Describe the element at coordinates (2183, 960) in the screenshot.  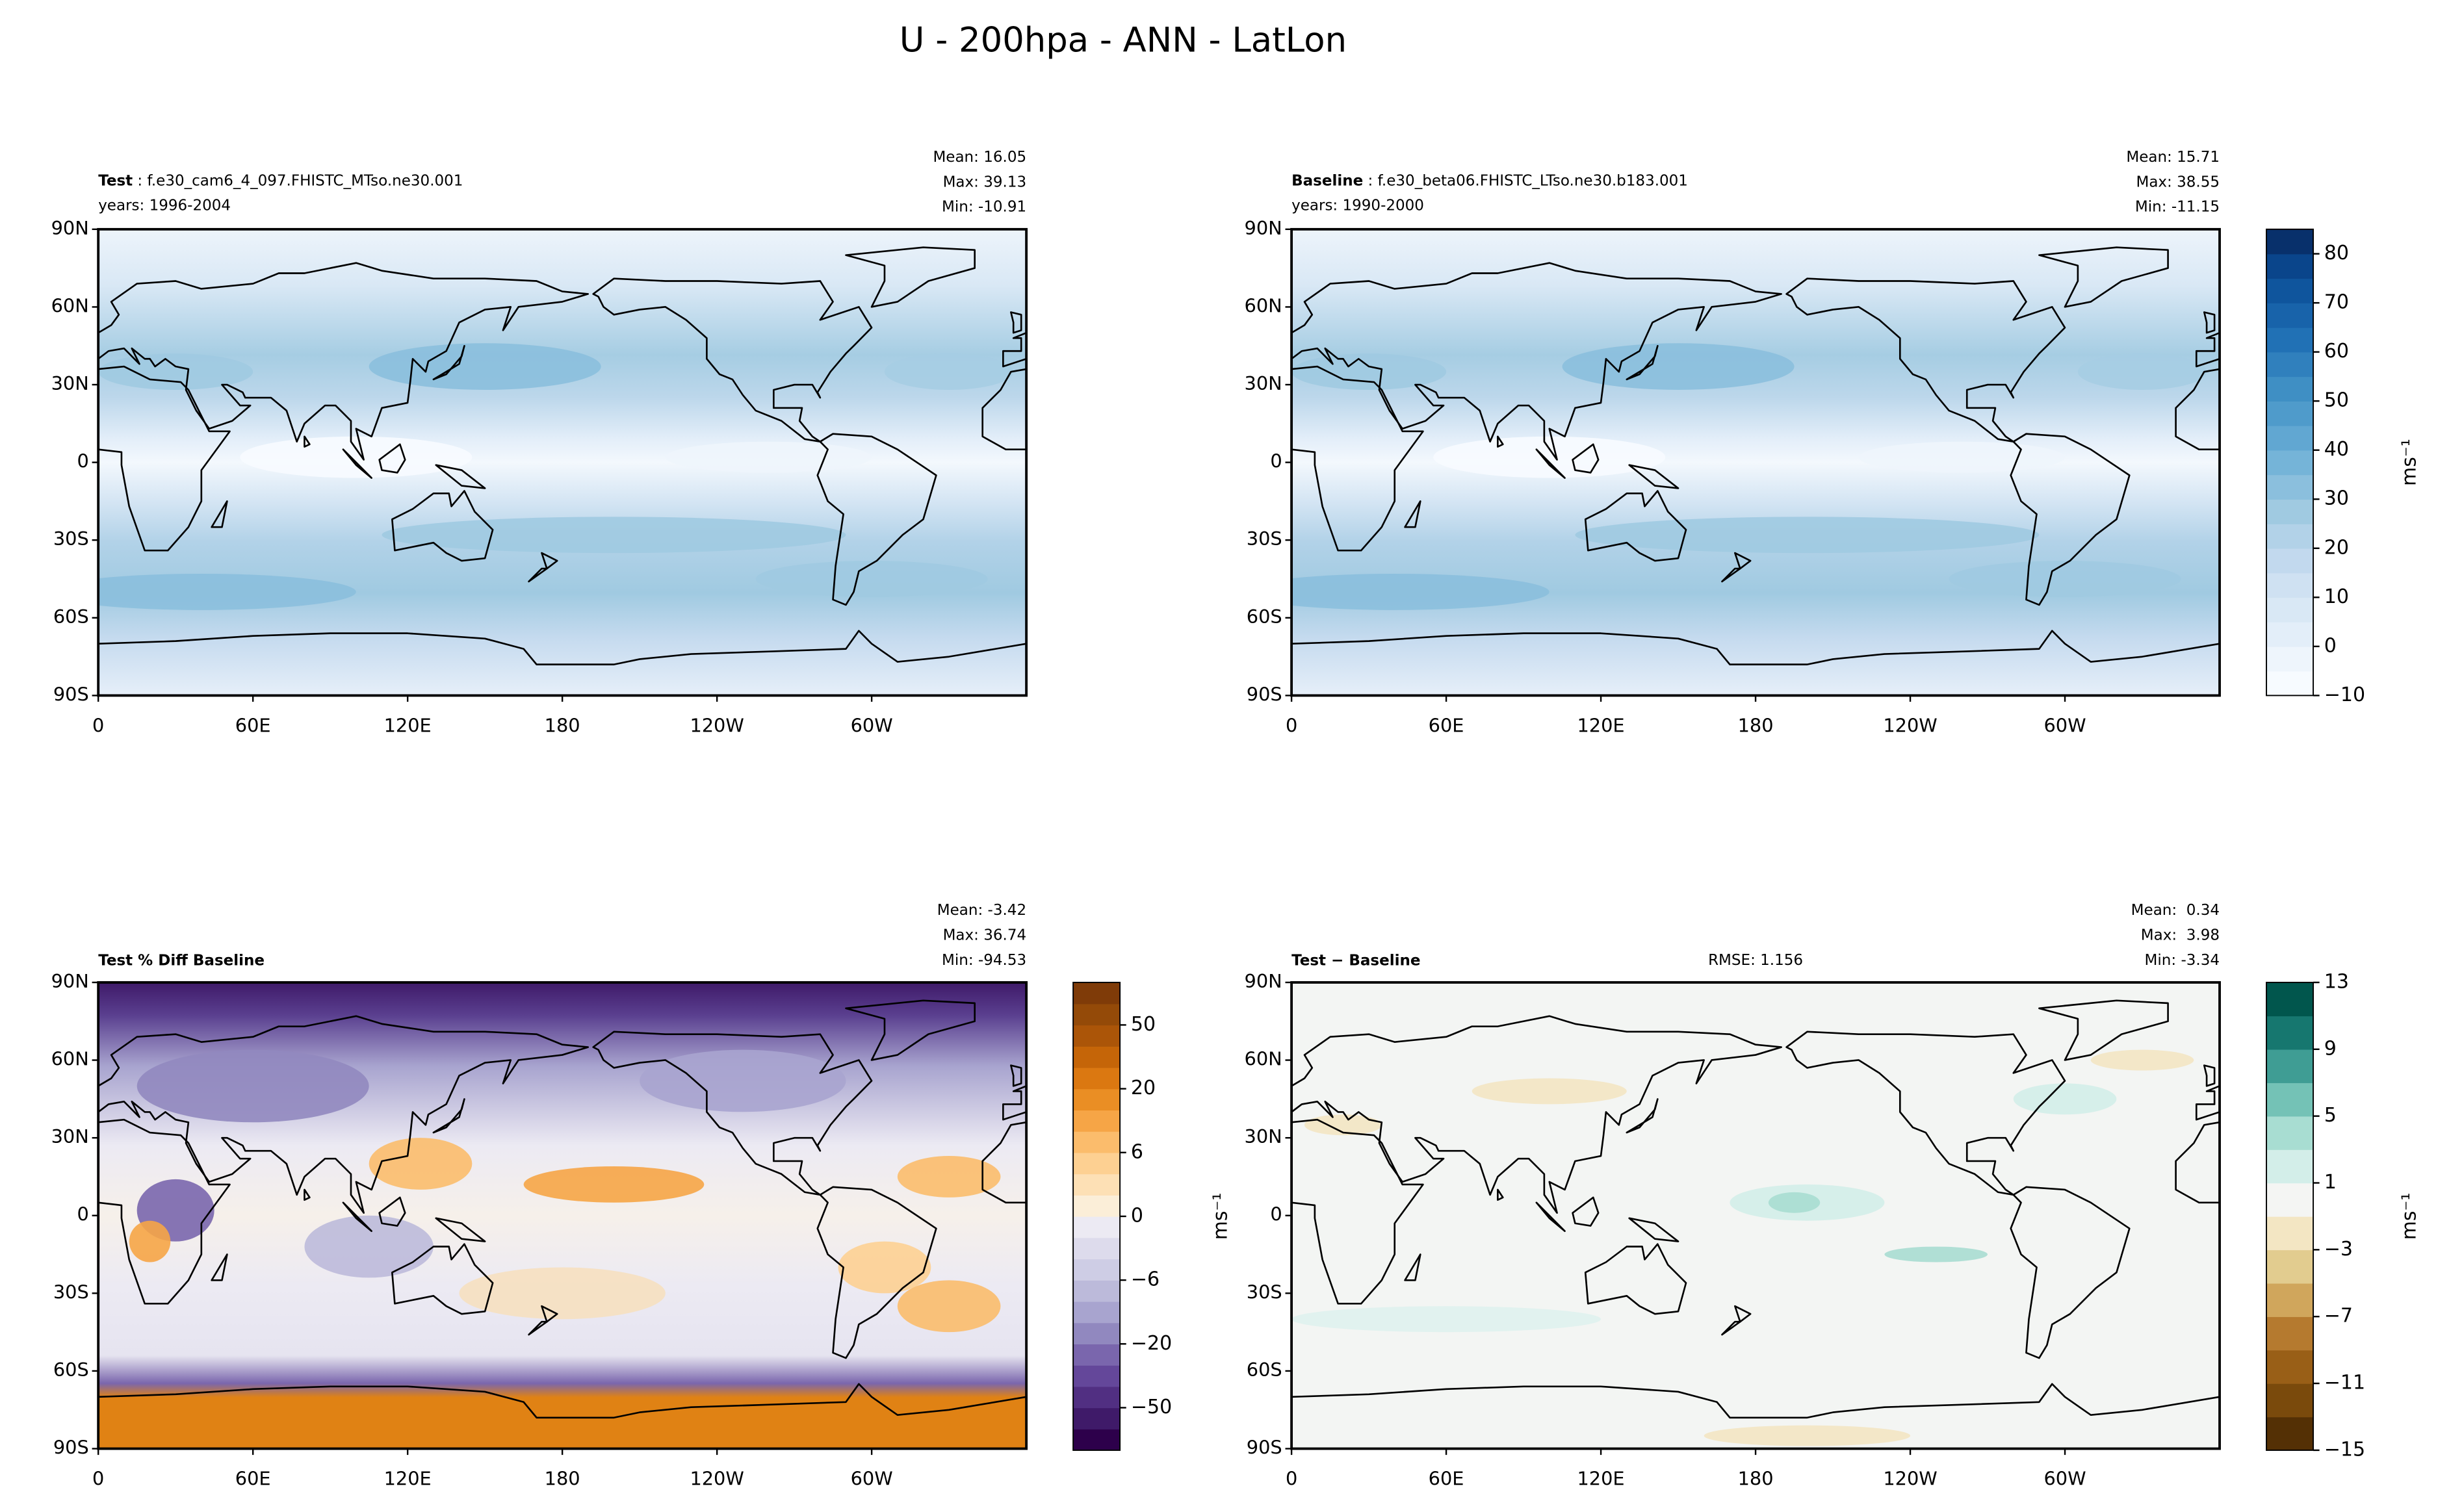
I see `stat: Min: -3.34` at that location.